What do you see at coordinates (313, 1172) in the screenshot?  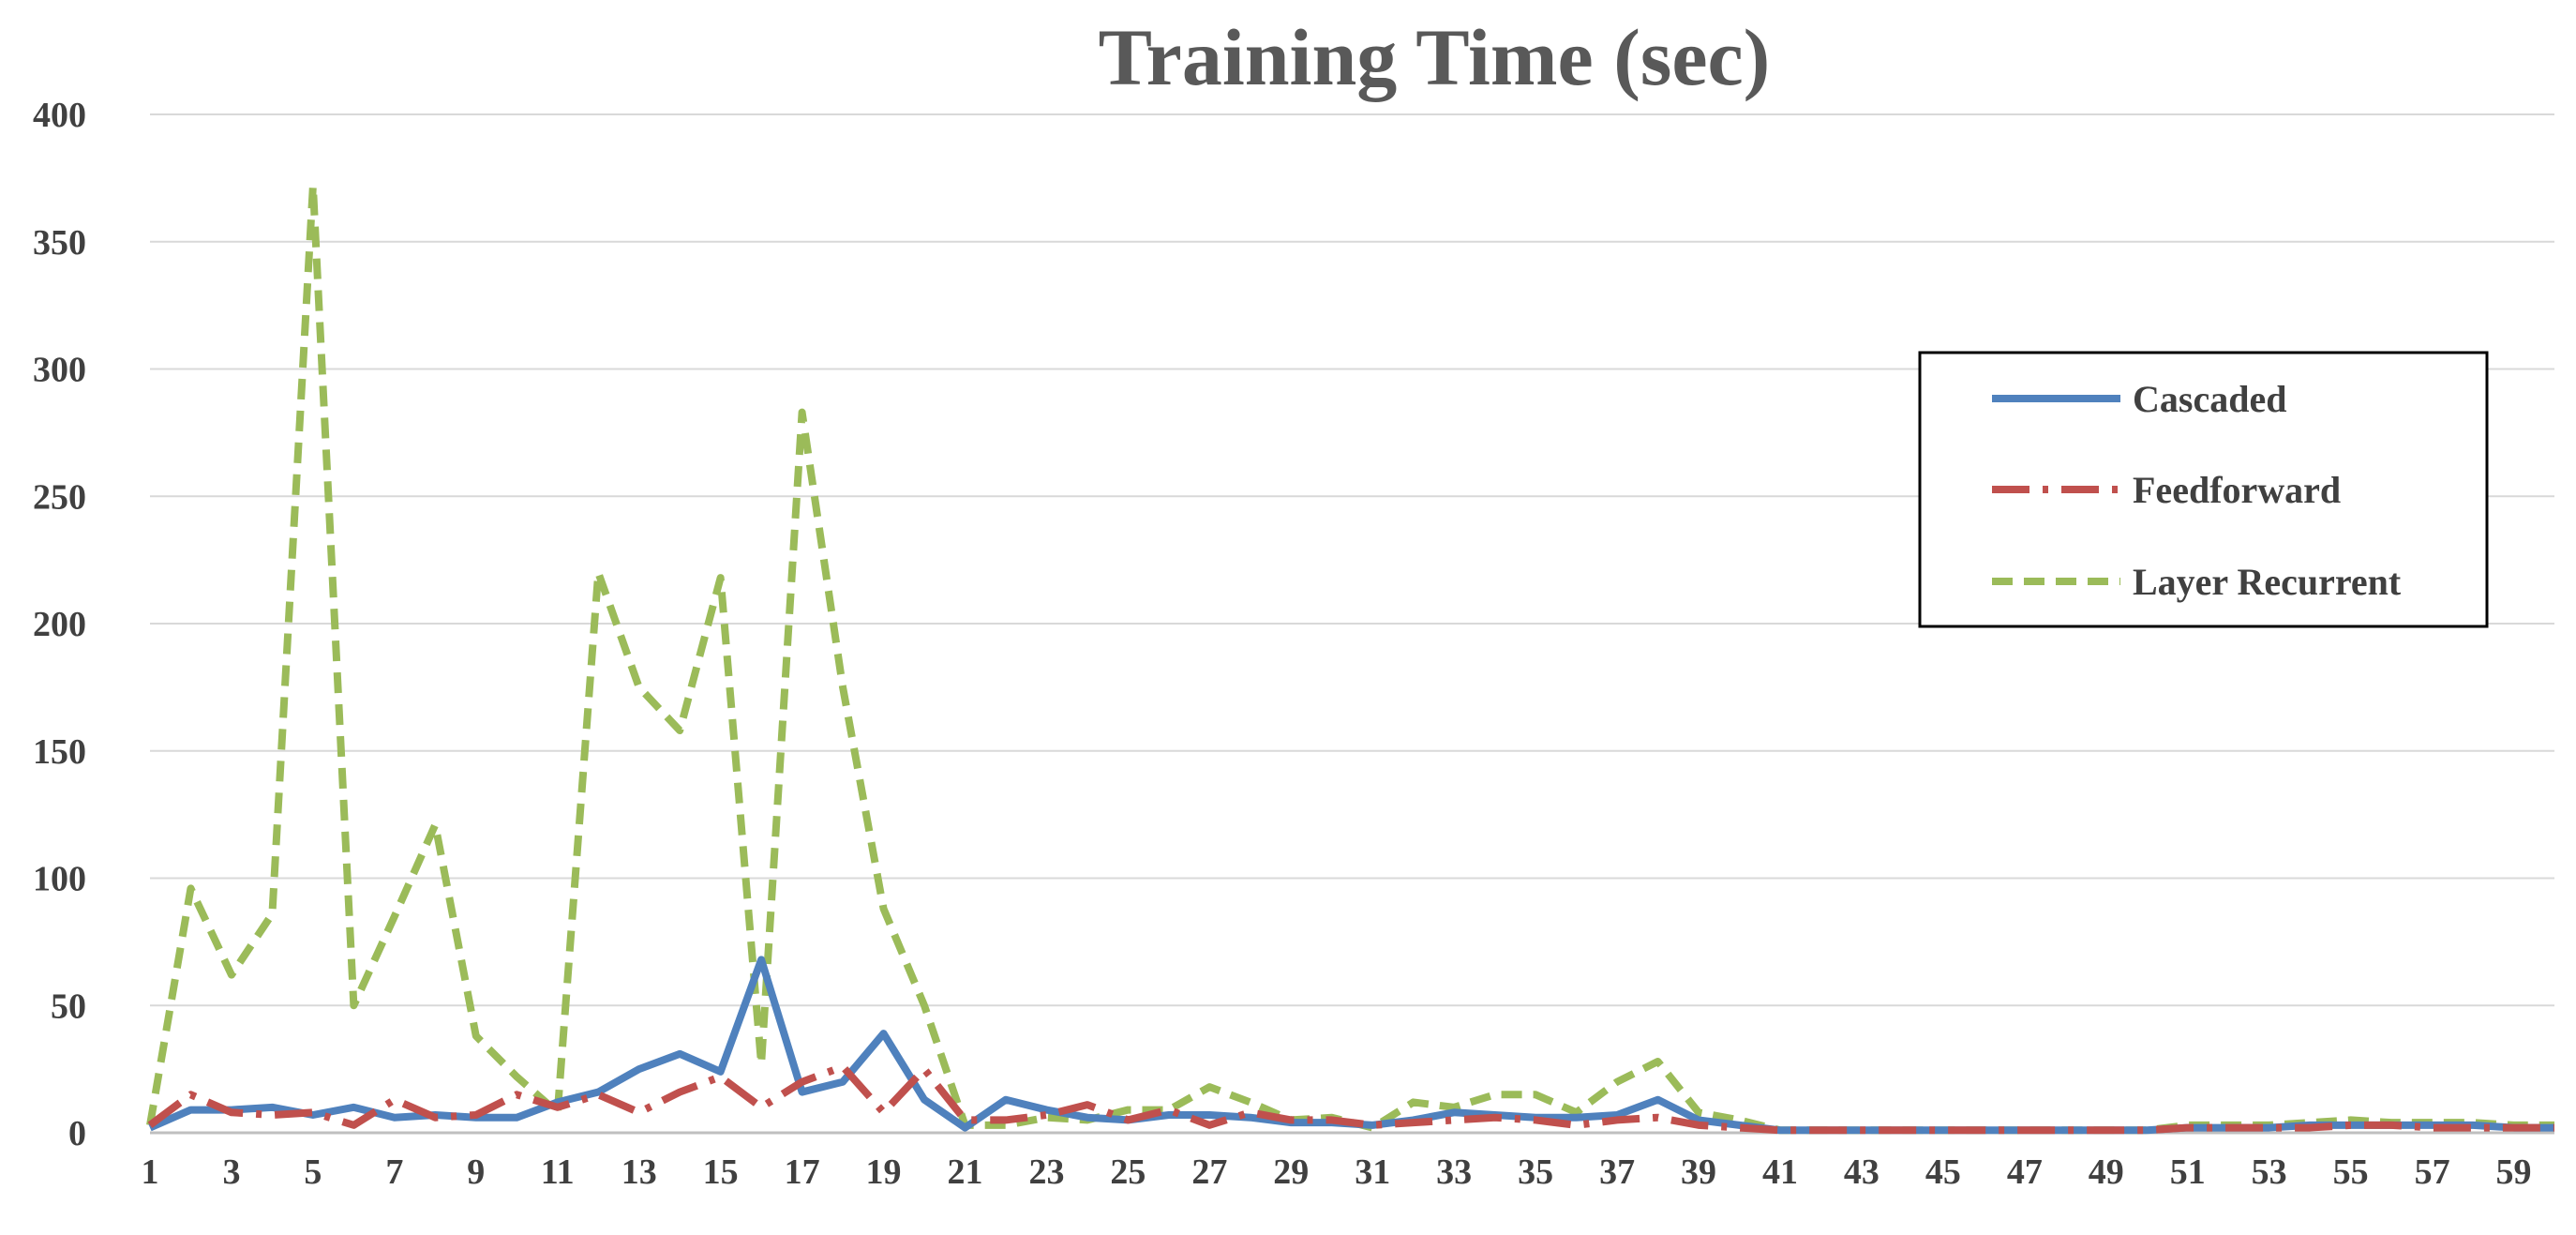 I see `x-tick-label: 5` at bounding box center [313, 1172].